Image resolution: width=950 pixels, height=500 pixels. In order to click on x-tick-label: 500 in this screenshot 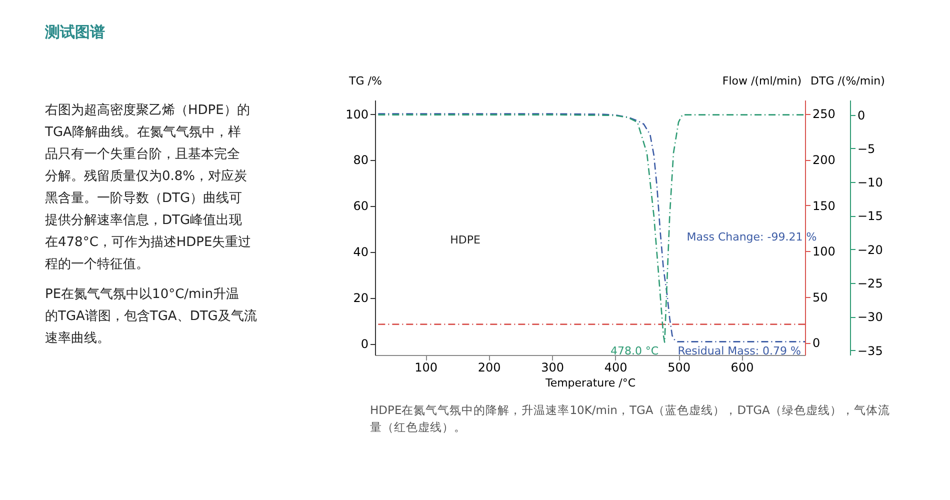, I will do `click(679, 367)`.